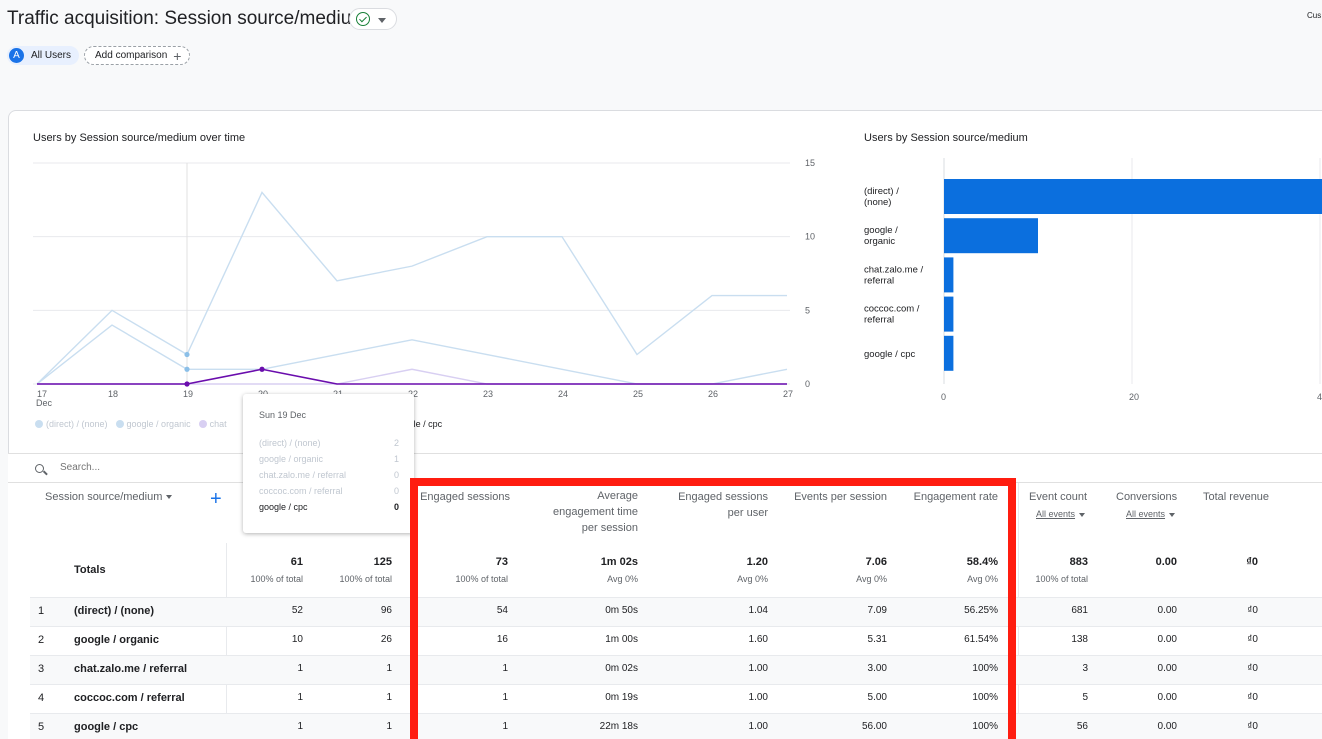 This screenshot has width=1322, height=739. I want to click on total-sessions-sub: 100% of total, so click(365, 579).